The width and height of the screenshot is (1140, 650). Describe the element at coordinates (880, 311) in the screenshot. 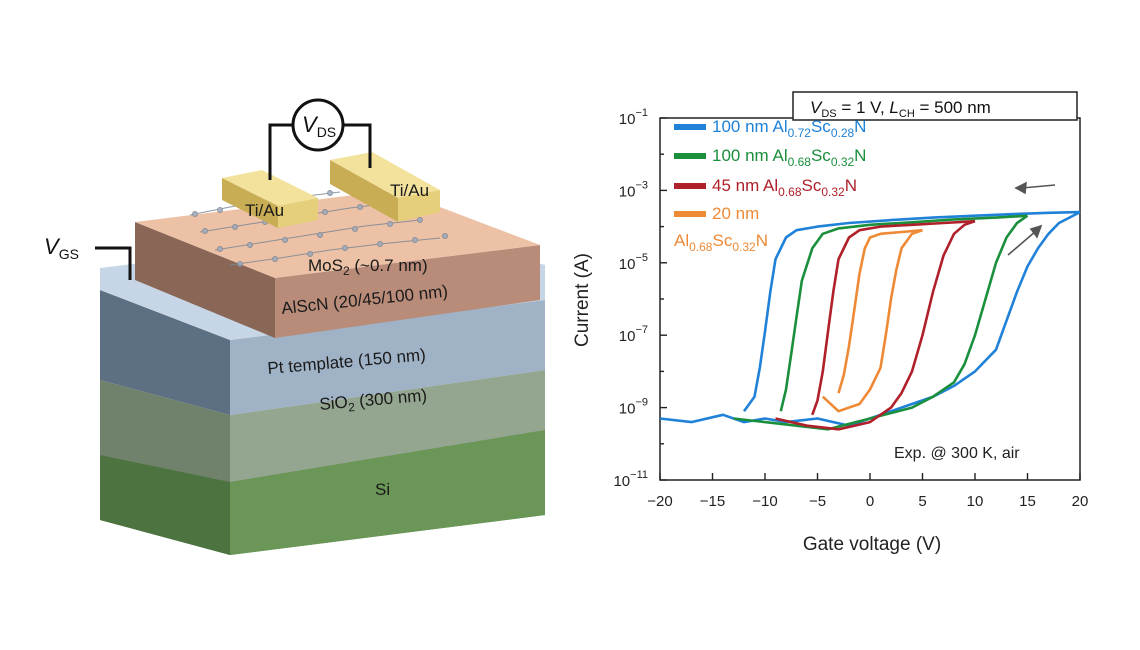

I see `series-4-reverse-sweep` at that location.